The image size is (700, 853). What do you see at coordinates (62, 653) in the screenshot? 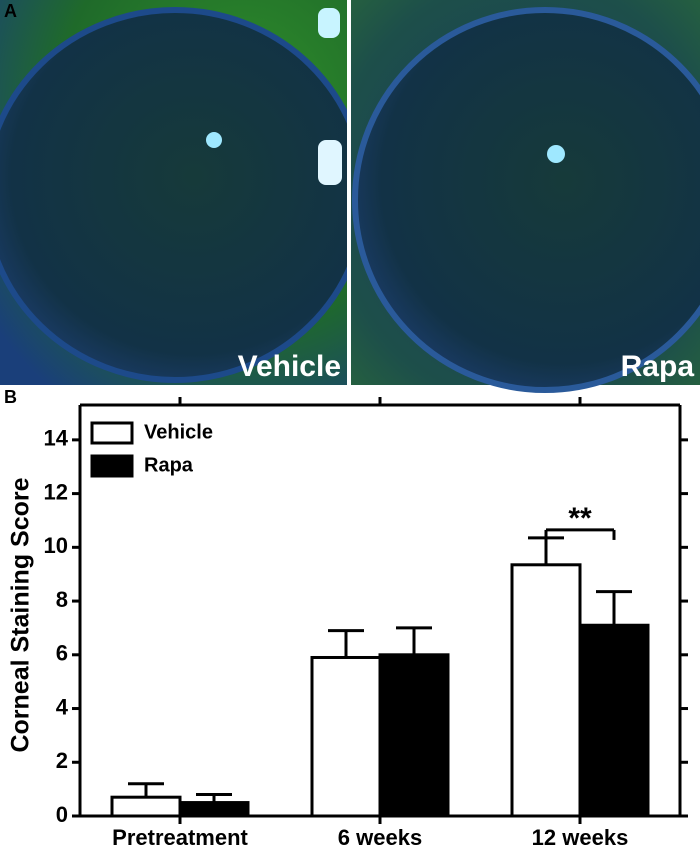
I see `y-tick-label: 6` at bounding box center [62, 653].